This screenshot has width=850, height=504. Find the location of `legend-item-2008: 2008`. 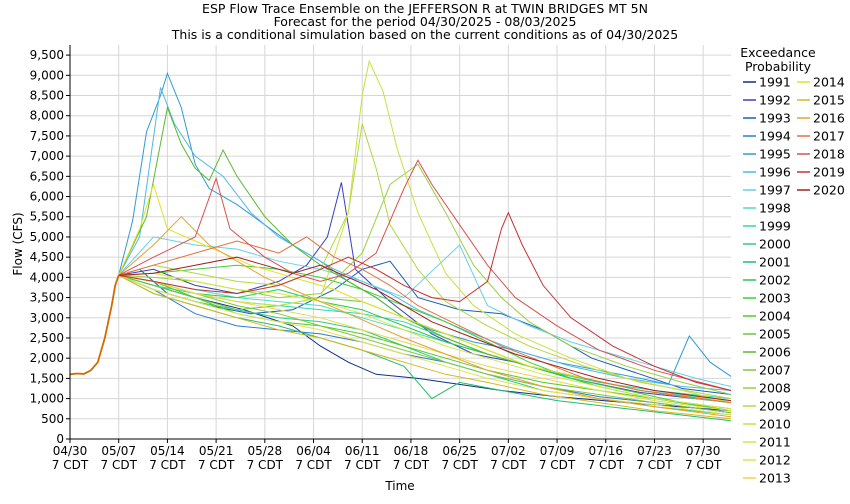

legend-item-2008: 2008 is located at coordinates (767, 388).